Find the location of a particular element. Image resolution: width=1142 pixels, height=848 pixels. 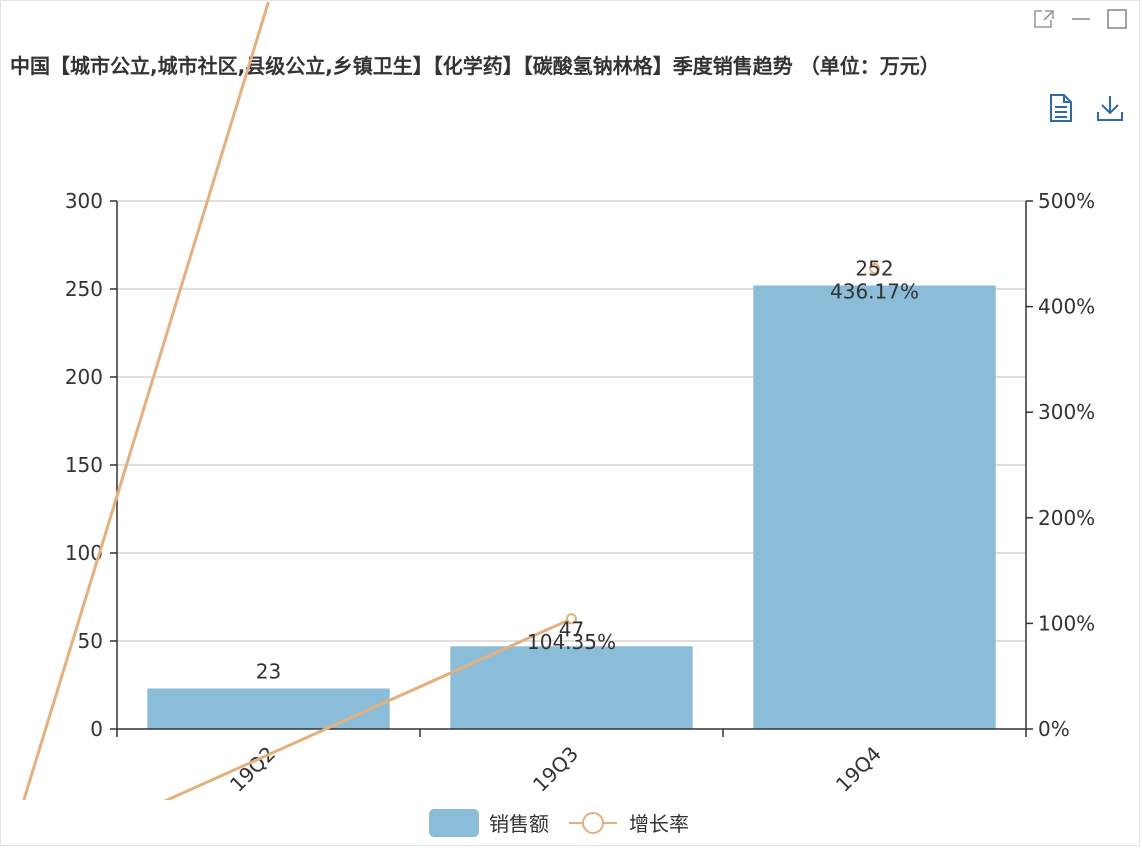

window-controls is located at coordinates (1080, 21).